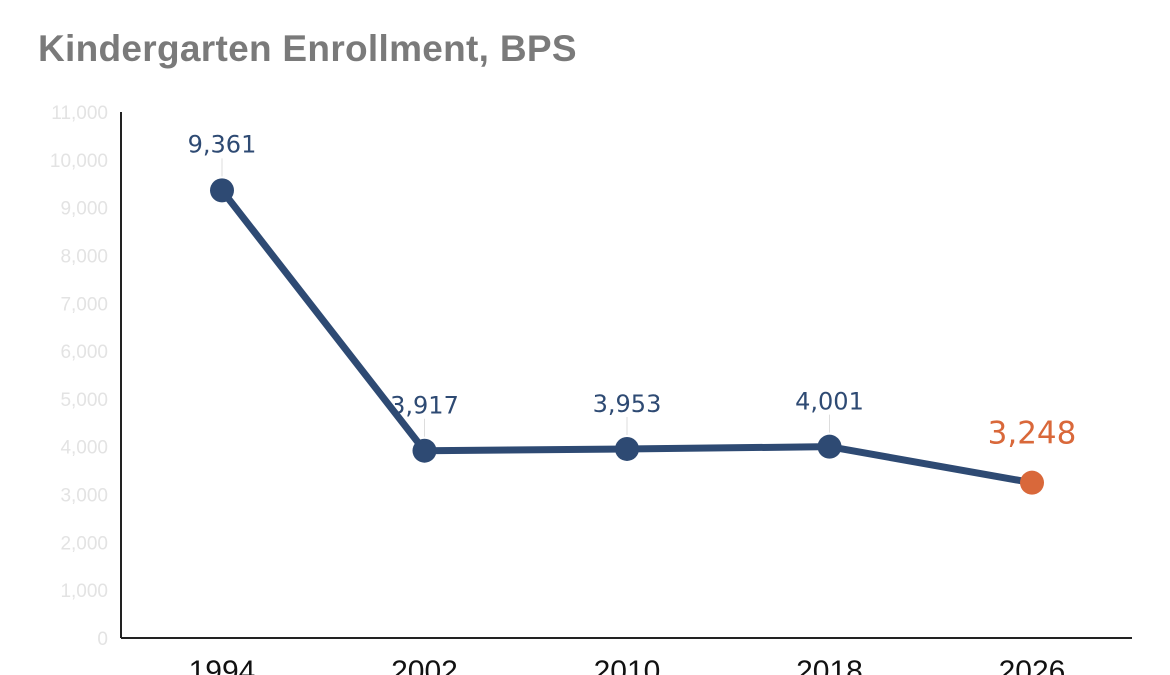 The height and width of the screenshot is (675, 1170). What do you see at coordinates (84, 496) in the screenshot?
I see `y-tick-label: 3,000` at bounding box center [84, 496].